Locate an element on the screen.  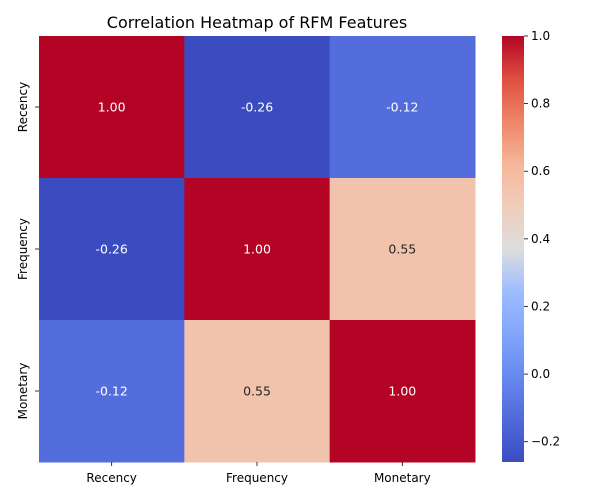
y-tick-label: Recency is located at coordinates (23, 107).